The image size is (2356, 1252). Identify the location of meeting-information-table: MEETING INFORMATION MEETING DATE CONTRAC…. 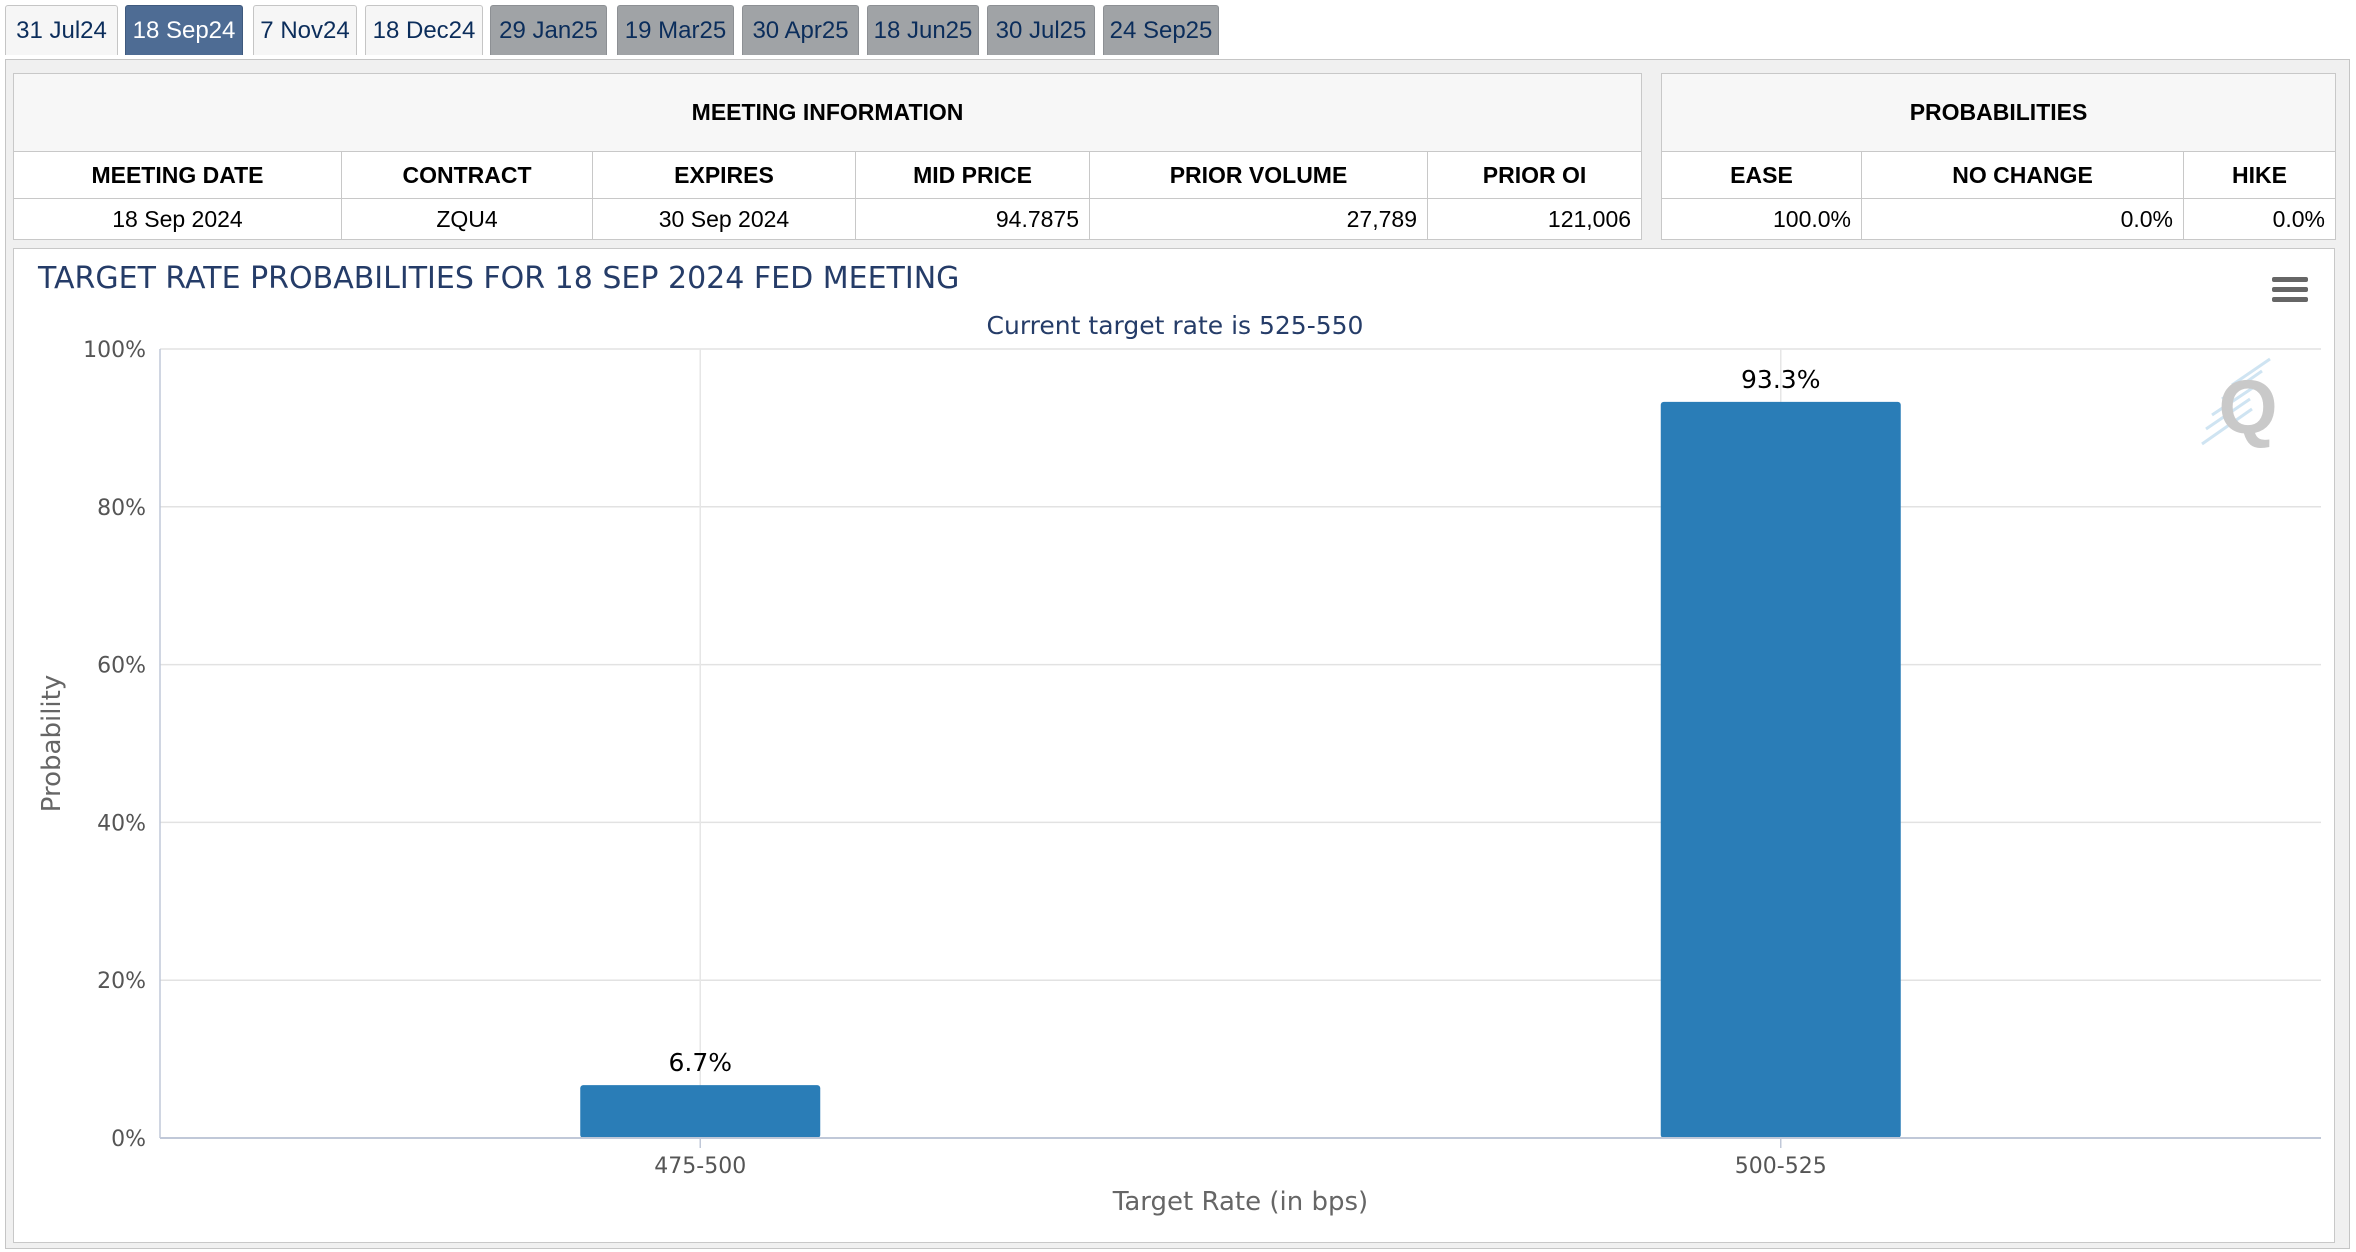
(827, 156).